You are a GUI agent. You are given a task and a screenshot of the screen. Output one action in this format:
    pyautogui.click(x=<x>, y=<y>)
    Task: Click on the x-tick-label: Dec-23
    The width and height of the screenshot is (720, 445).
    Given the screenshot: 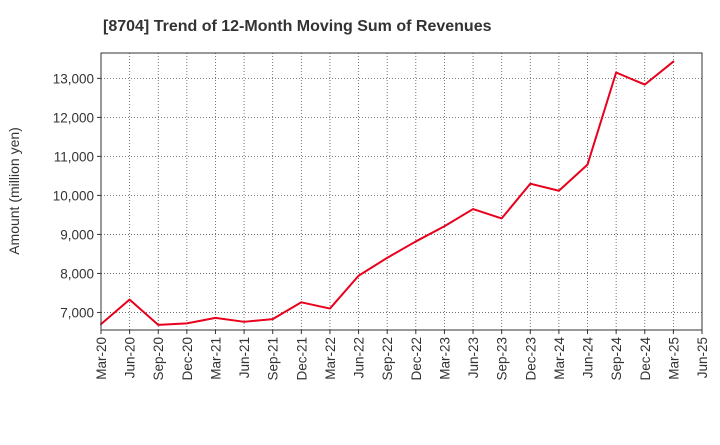 What is the action you would take?
    pyautogui.click(x=530, y=359)
    